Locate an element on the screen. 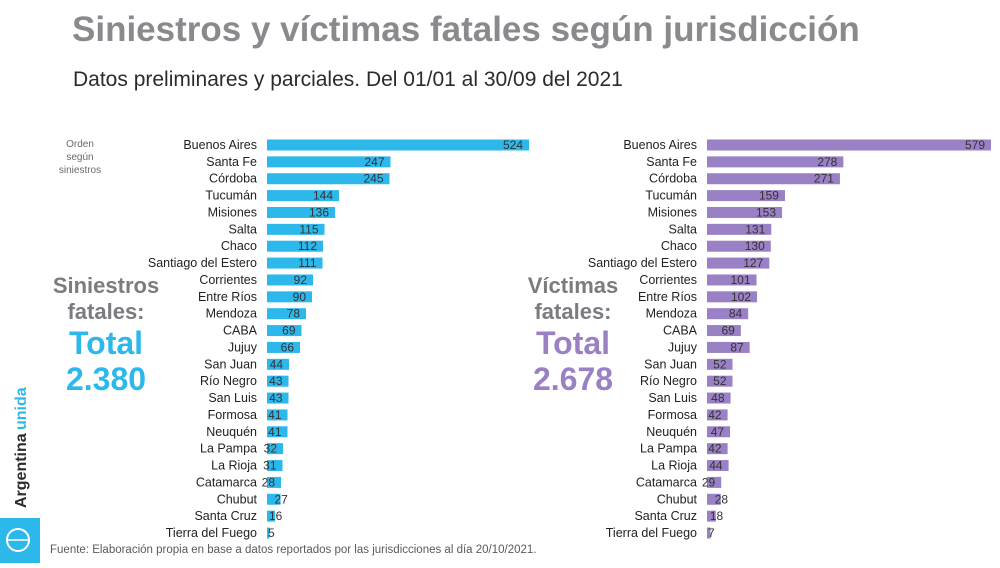 The width and height of the screenshot is (1000, 568). siniestros-total-value: 2.380 is located at coordinates (106, 379).